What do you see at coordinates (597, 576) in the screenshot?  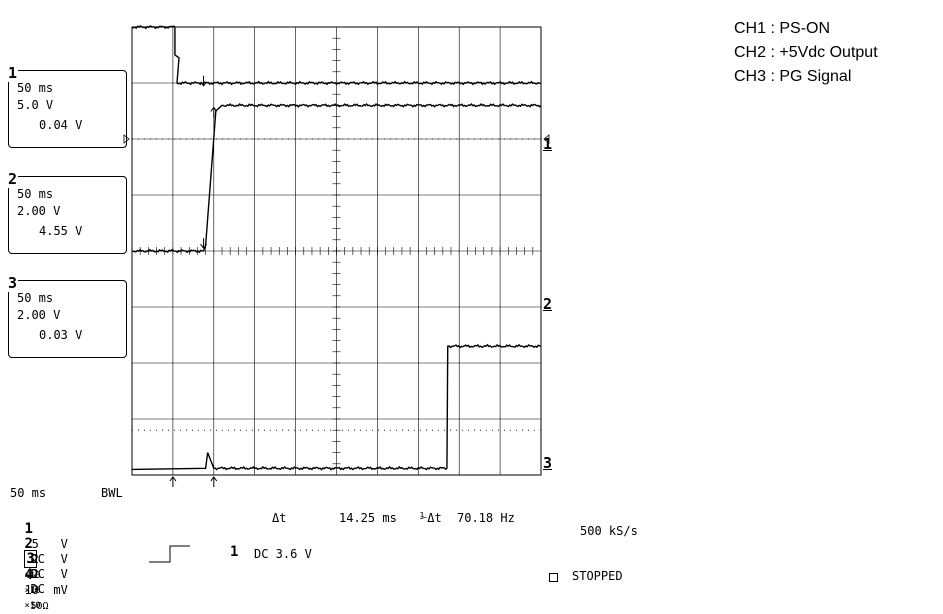 I see `status-text: STOPPED` at bounding box center [597, 576].